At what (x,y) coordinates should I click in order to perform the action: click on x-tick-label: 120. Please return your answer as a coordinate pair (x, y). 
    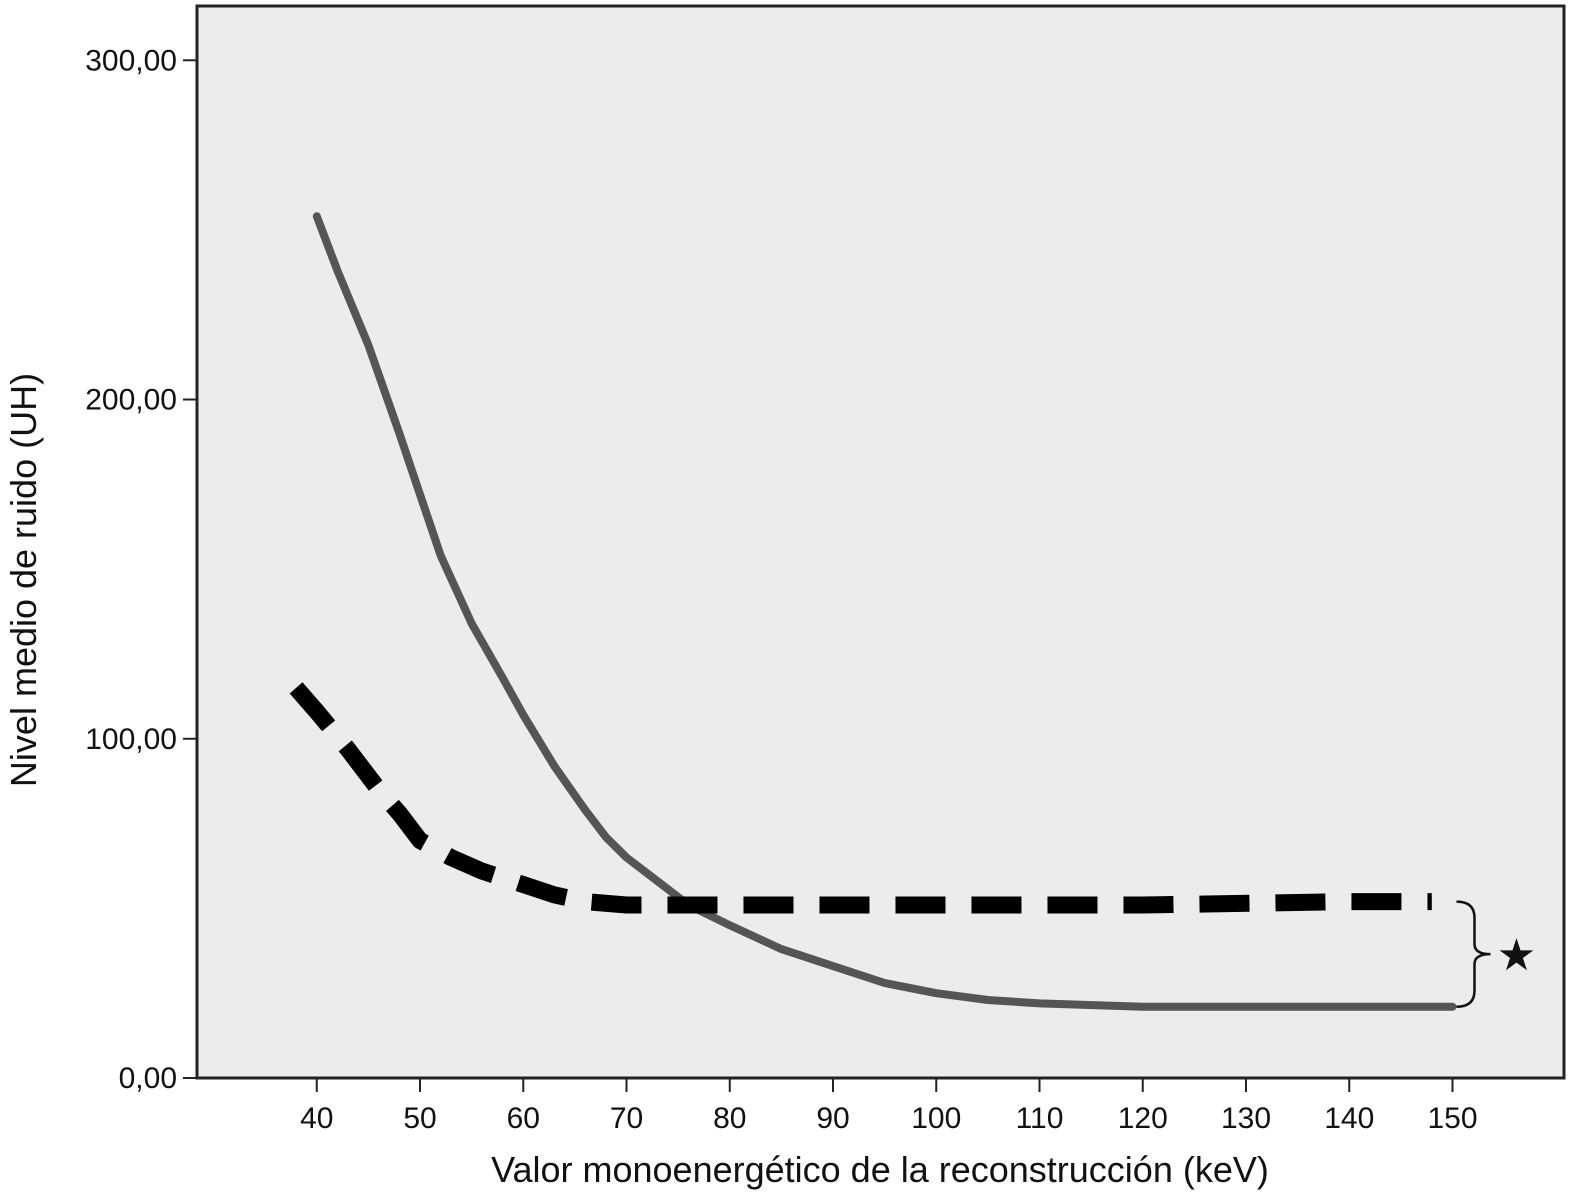
    Looking at the image, I should click on (1143, 1118).